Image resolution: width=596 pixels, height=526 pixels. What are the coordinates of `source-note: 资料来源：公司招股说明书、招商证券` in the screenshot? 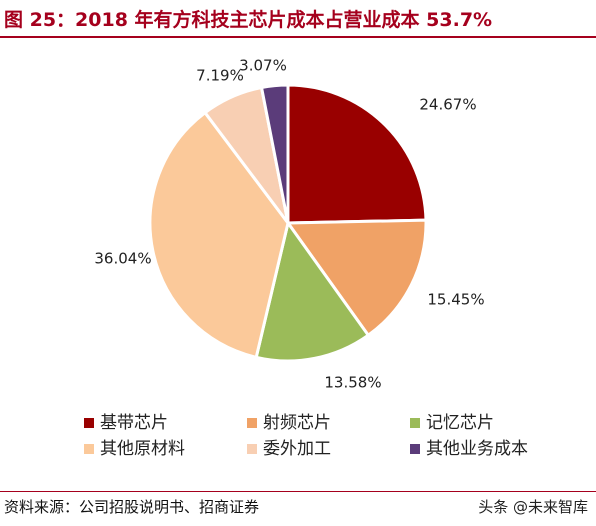 It's located at (132, 507).